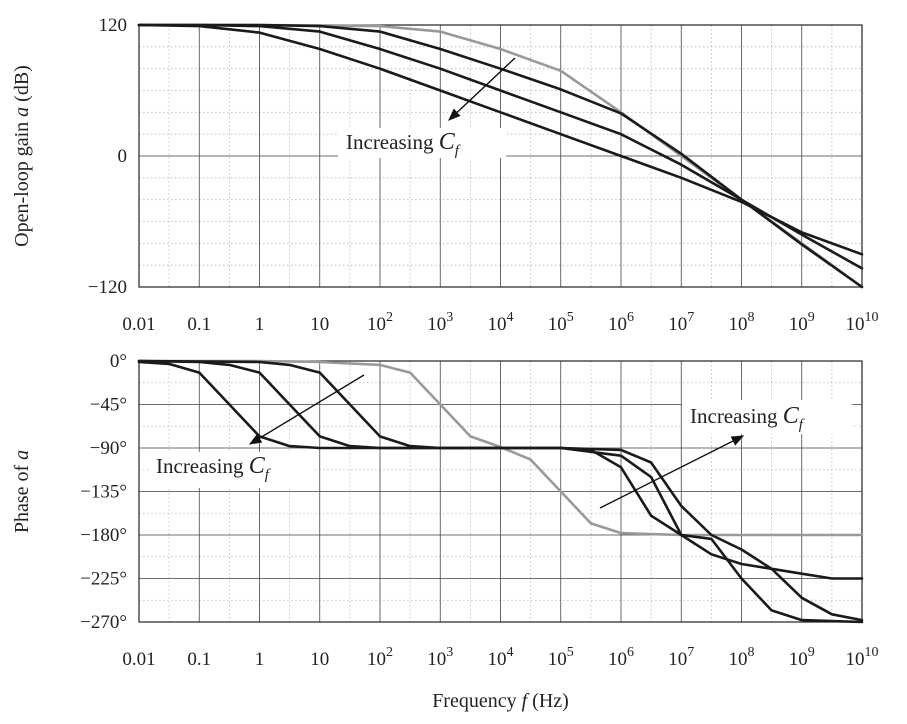 This screenshot has width=907, height=724. Describe the element at coordinates (482, 89) in the screenshot. I see `annotation-increasing-cf-arrow` at that location.